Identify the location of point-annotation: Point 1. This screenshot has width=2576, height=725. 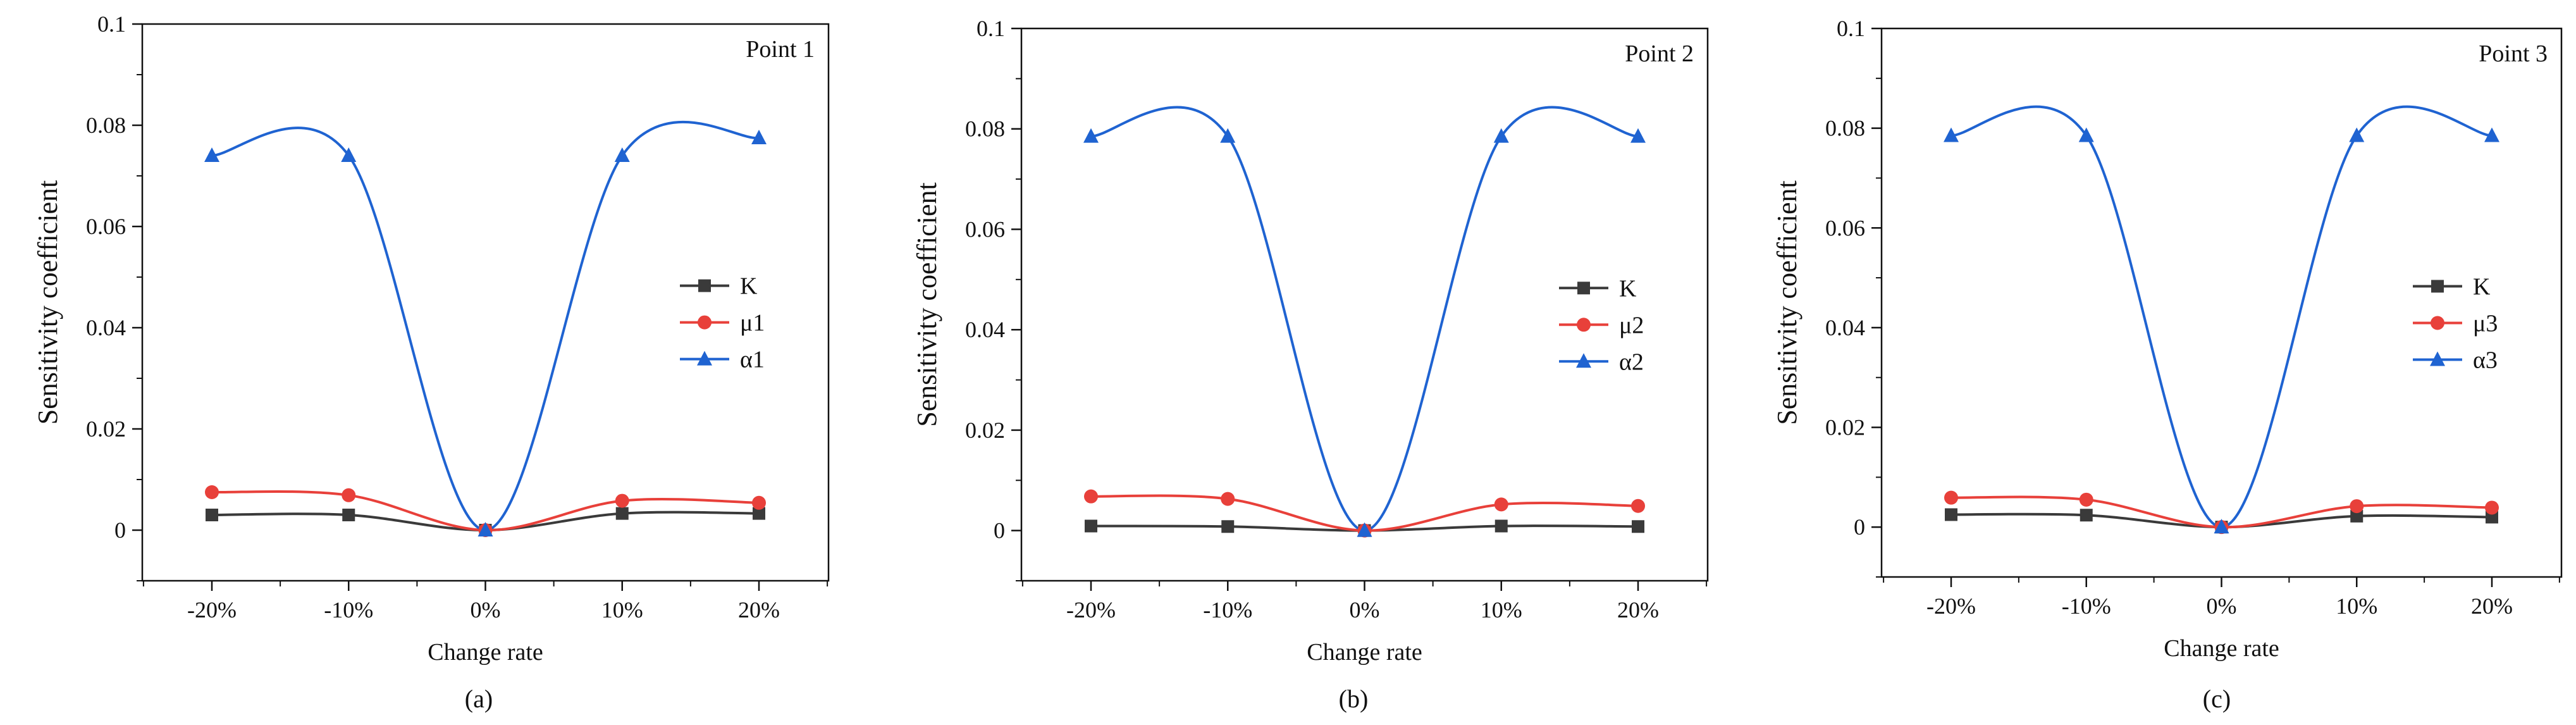
(780, 49).